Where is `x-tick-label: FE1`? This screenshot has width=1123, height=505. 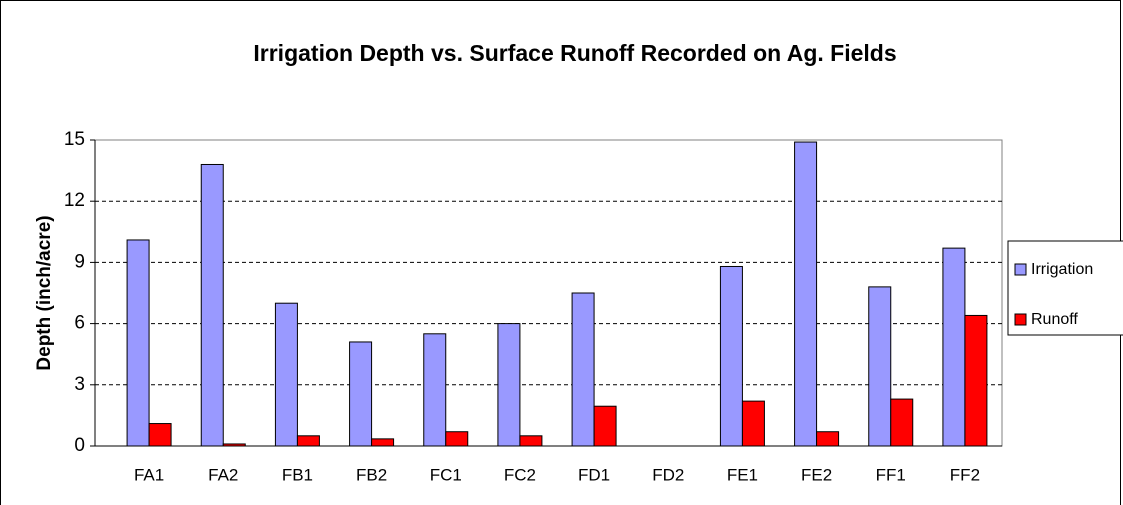
x-tick-label: FE1 is located at coordinates (742, 474).